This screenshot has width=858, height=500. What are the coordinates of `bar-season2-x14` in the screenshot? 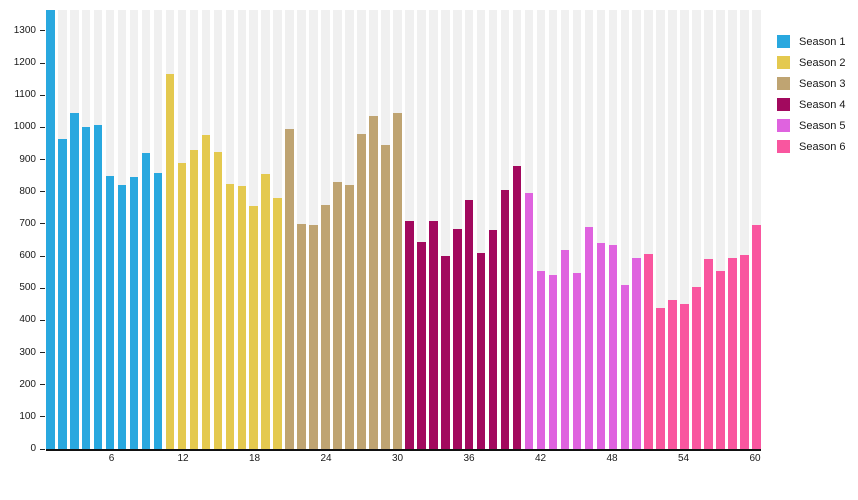 It's located at (206, 292).